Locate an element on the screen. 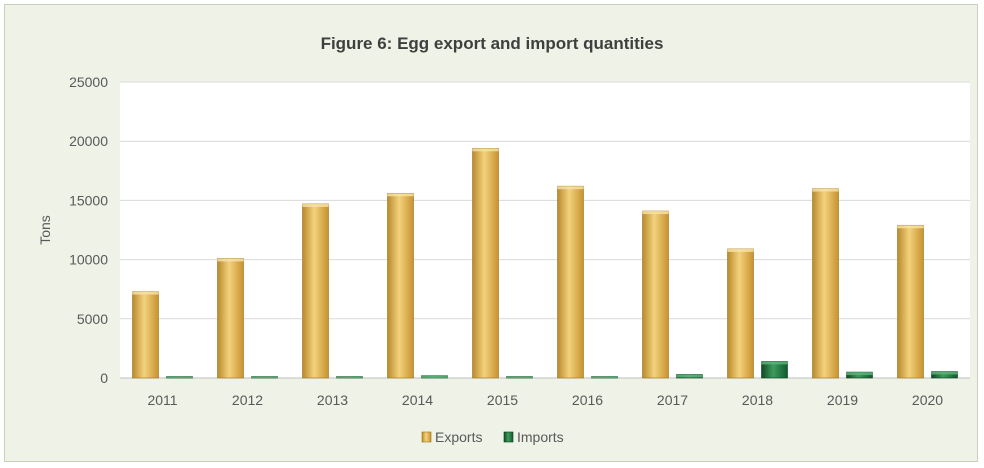 The height and width of the screenshot is (468, 984). x-tick-label: 2012 is located at coordinates (247, 400).